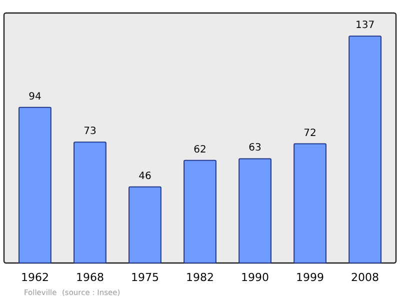 The width and height of the screenshot is (400, 299). I want to click on x-tick-label: 1990, so click(255, 277).